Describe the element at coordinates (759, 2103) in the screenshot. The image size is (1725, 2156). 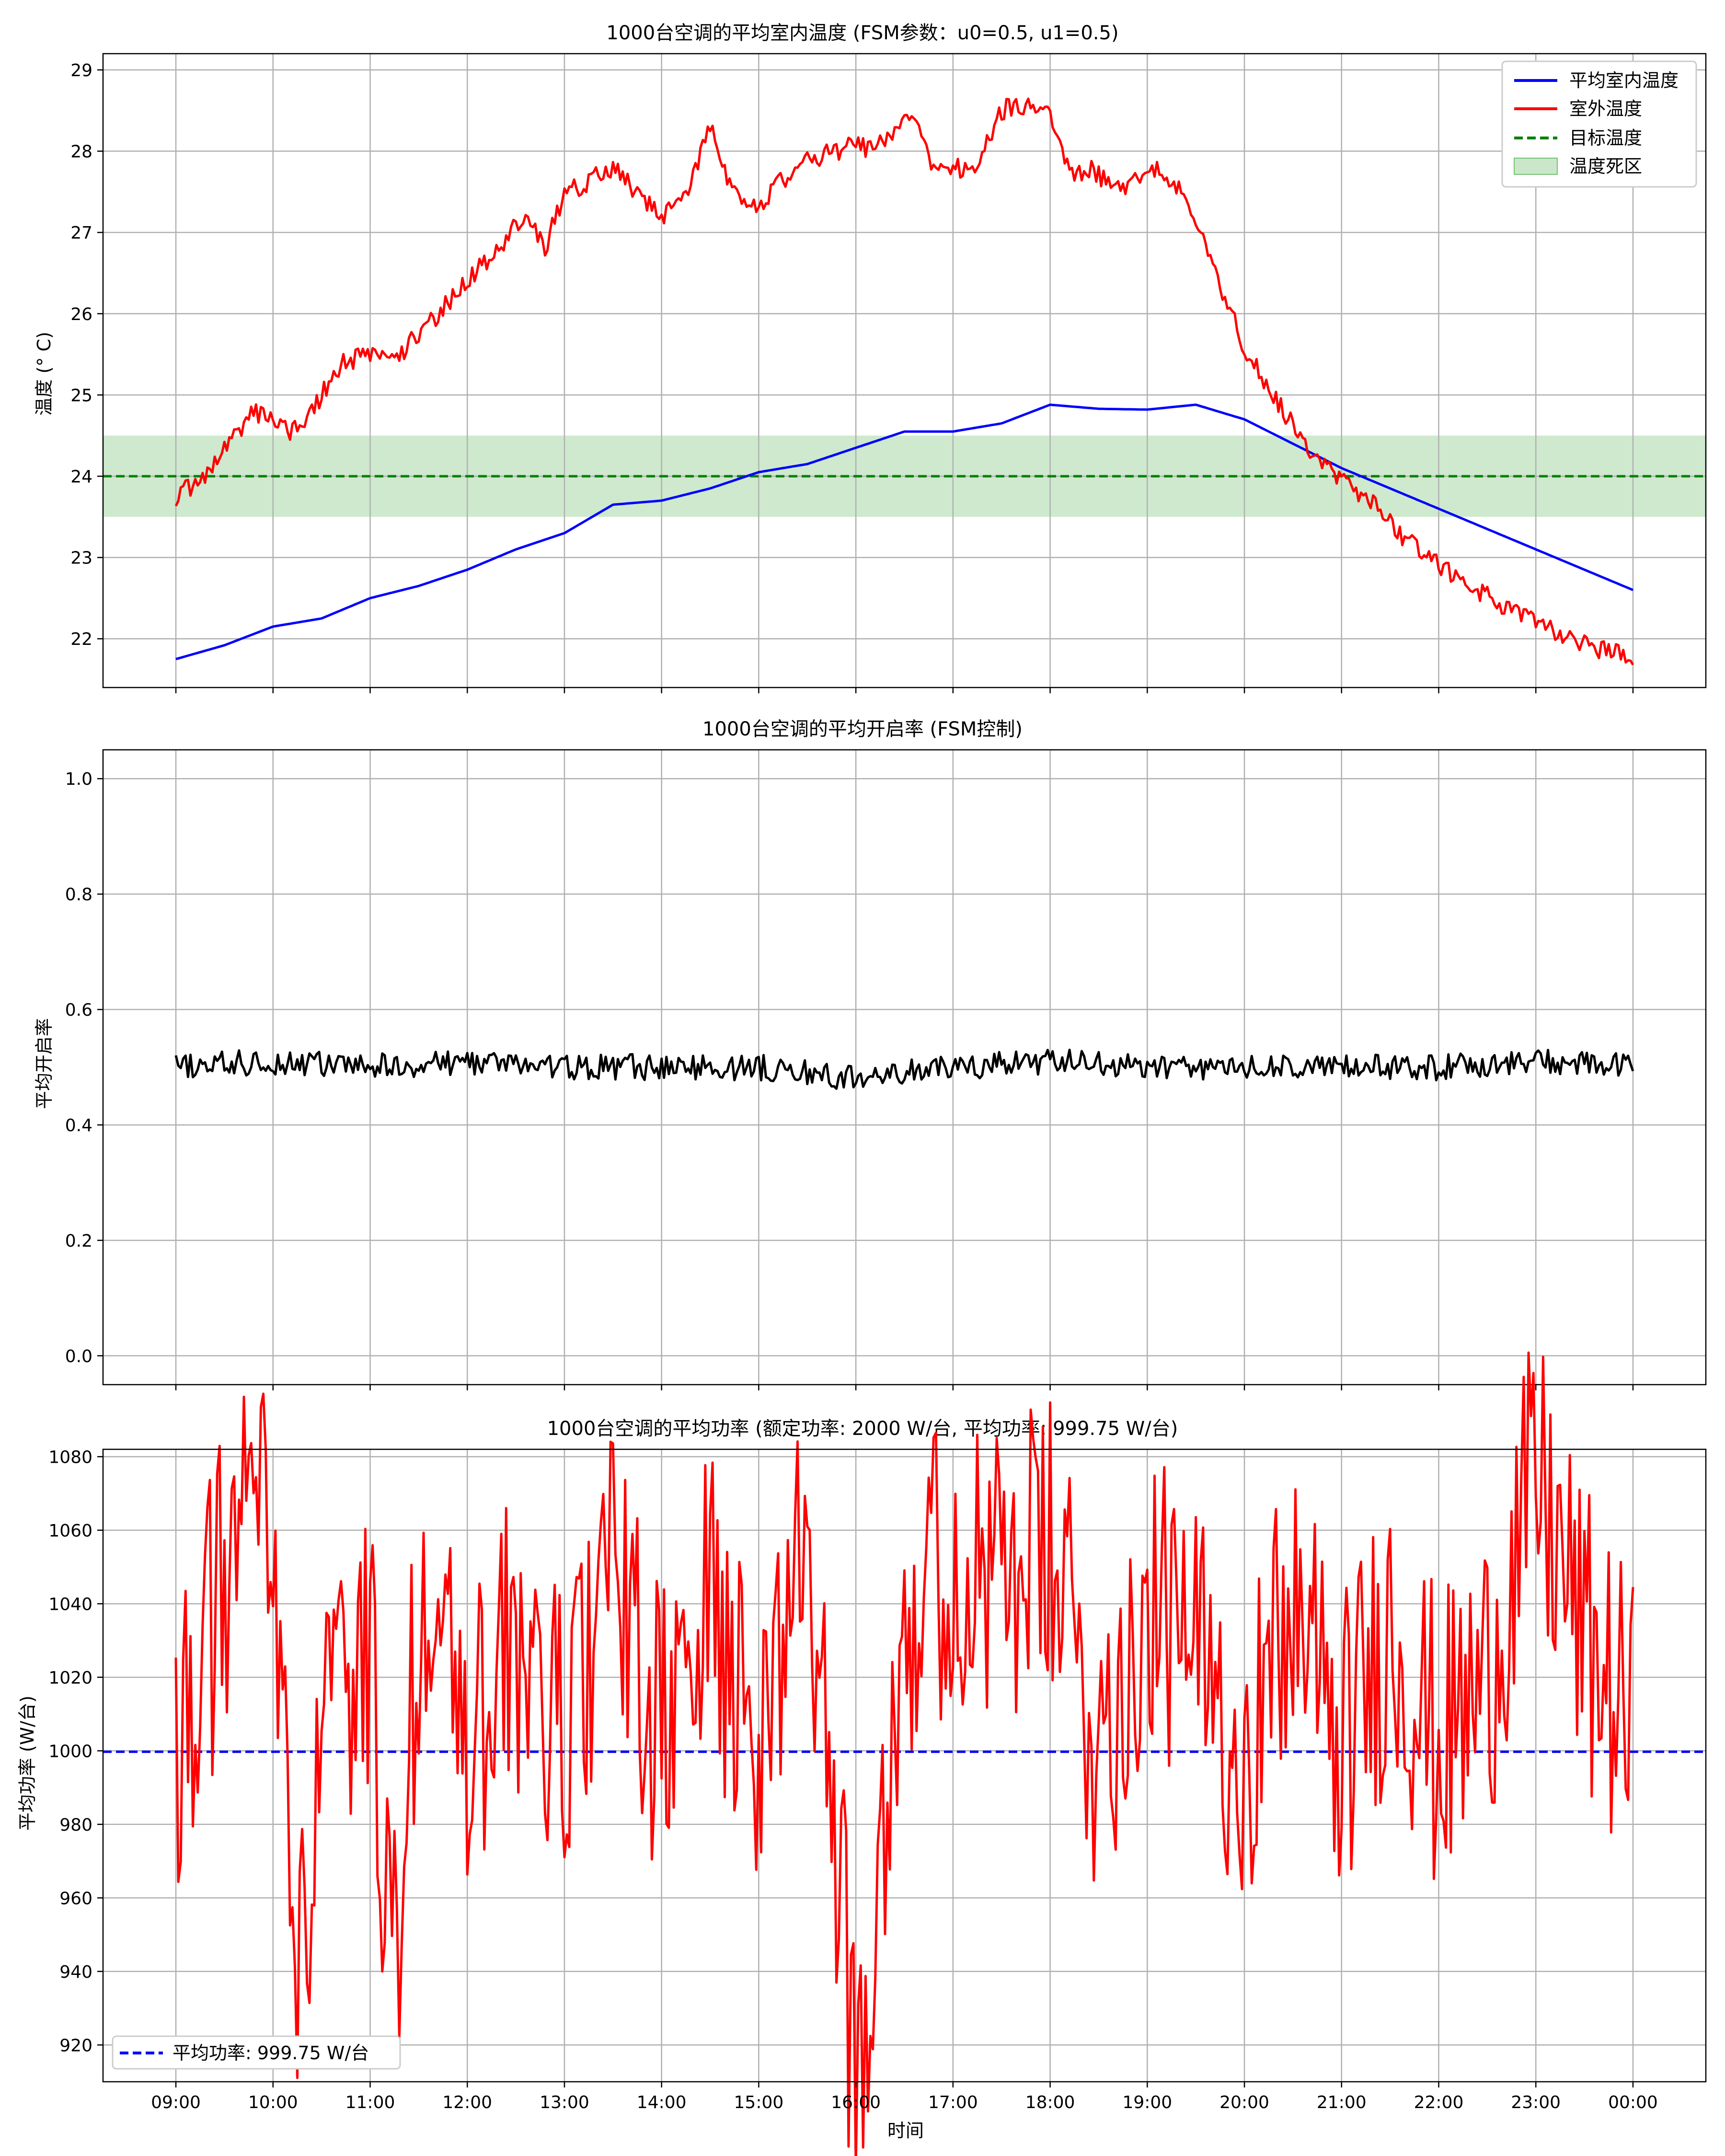
I see `x-tick-label: 15:00` at that location.